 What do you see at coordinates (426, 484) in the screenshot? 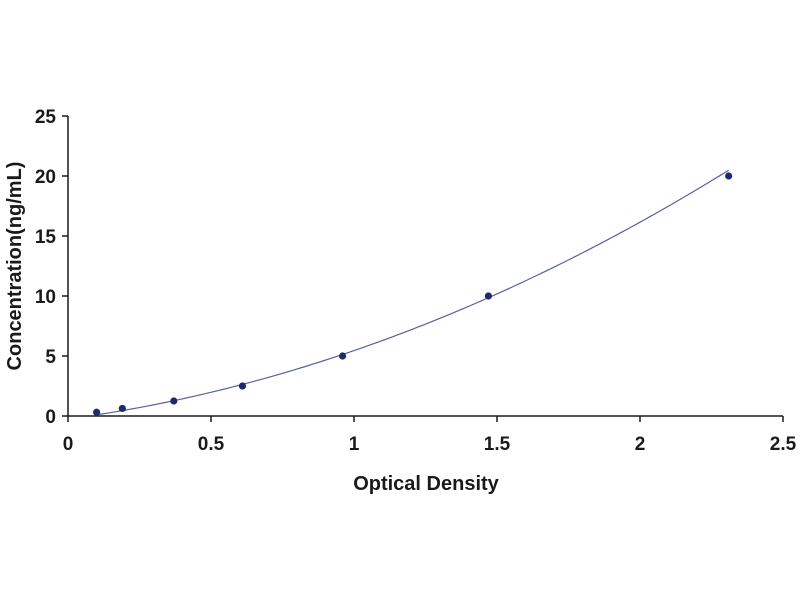
I see `x-axis-title: Optical Density` at bounding box center [426, 484].